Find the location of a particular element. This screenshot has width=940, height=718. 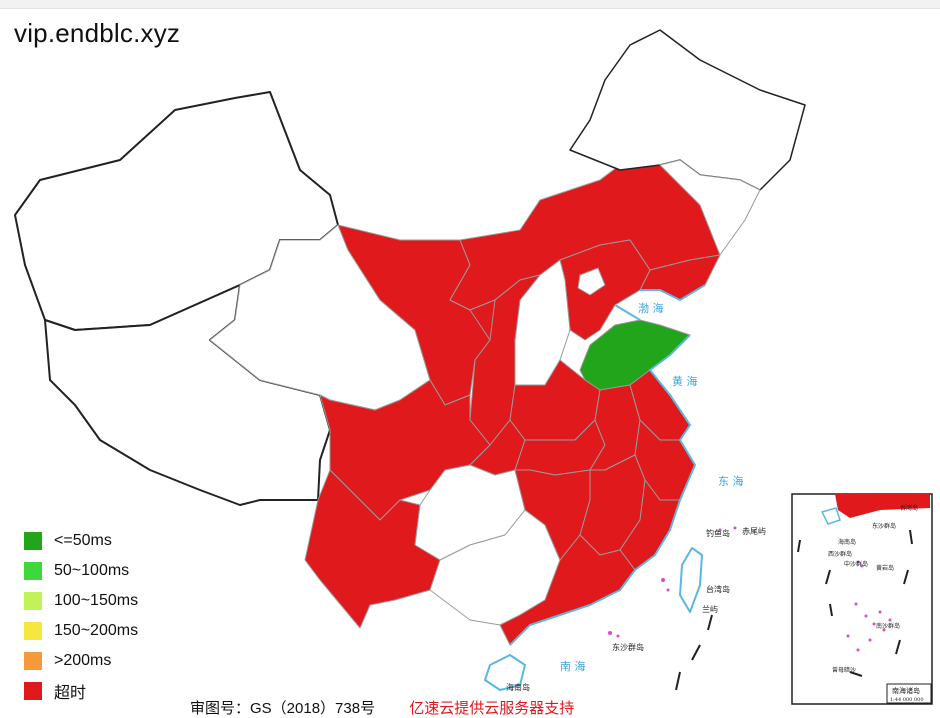

sea-label-east: 东 海 is located at coordinates (731, 481).